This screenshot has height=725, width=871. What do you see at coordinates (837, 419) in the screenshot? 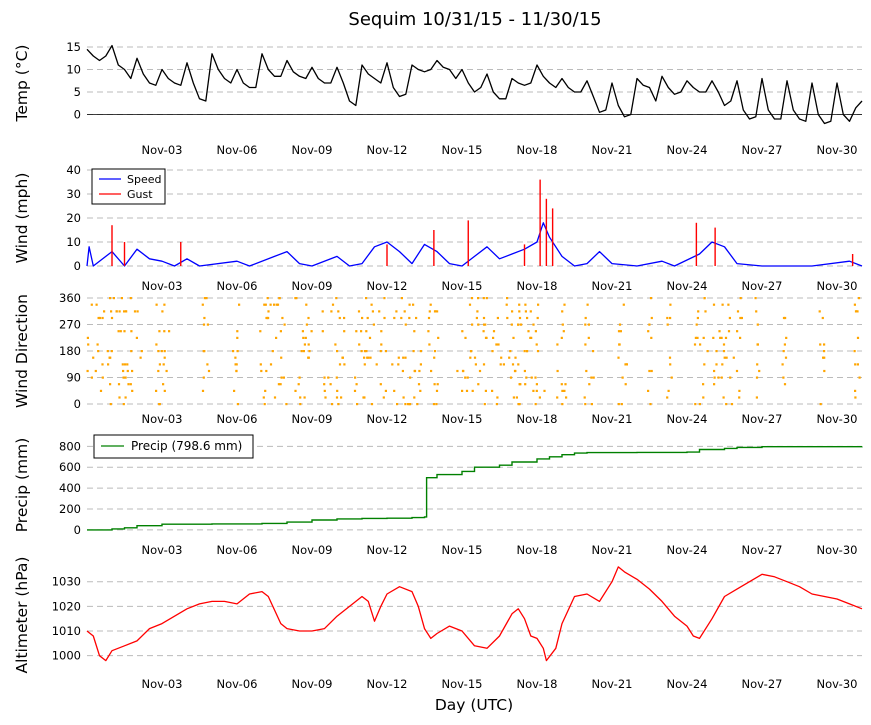
I see `direction-xtick-label: Nov-30` at bounding box center [837, 419].